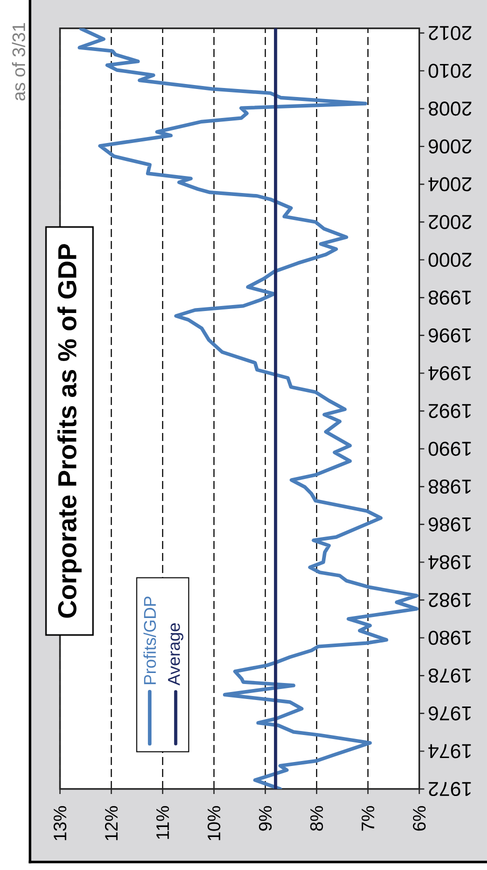 This screenshot has width=487, height=870. What do you see at coordinates (450, 259) in the screenshot?
I see `y-tick-label: 2000` at bounding box center [450, 259].